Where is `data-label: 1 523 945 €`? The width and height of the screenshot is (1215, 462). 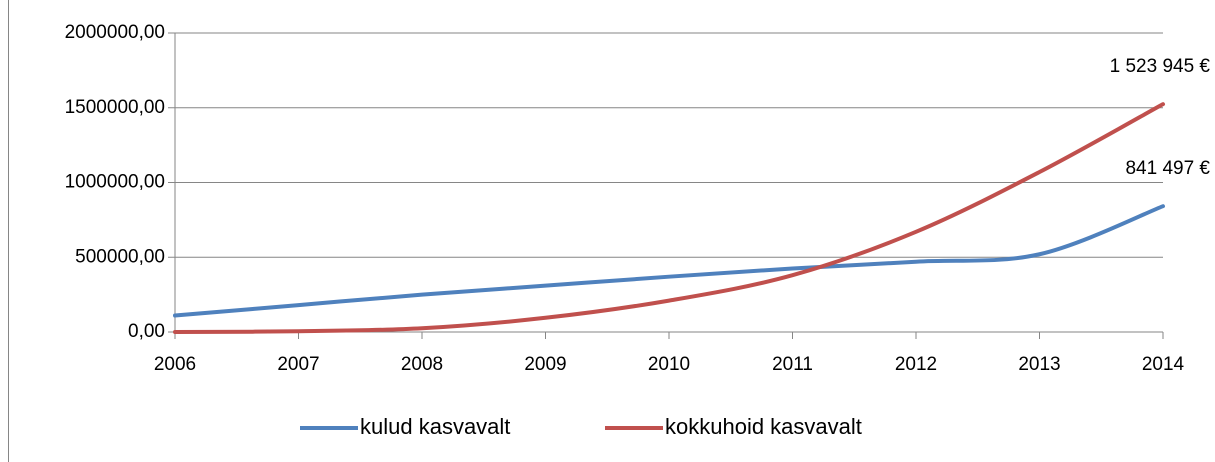 data-label: 1 523 945 € is located at coordinates (1160, 66).